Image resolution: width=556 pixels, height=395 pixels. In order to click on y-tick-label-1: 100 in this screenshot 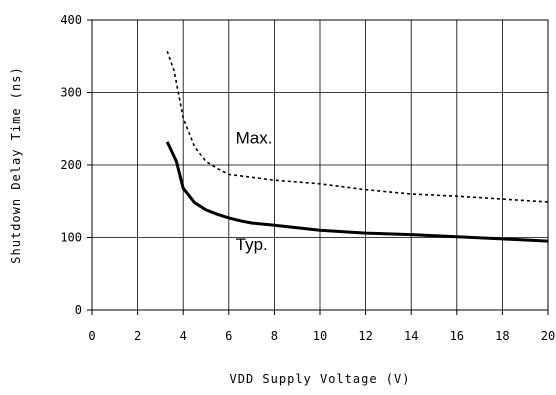, I will do `click(71, 238)`.